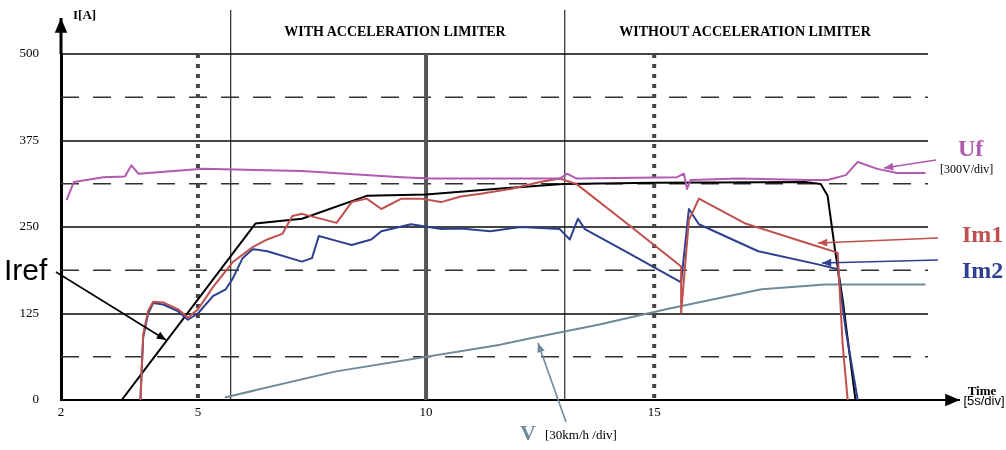 Image resolution: width=1006 pixels, height=450 pixels. I want to click on text: Iref, so click(26, 270).